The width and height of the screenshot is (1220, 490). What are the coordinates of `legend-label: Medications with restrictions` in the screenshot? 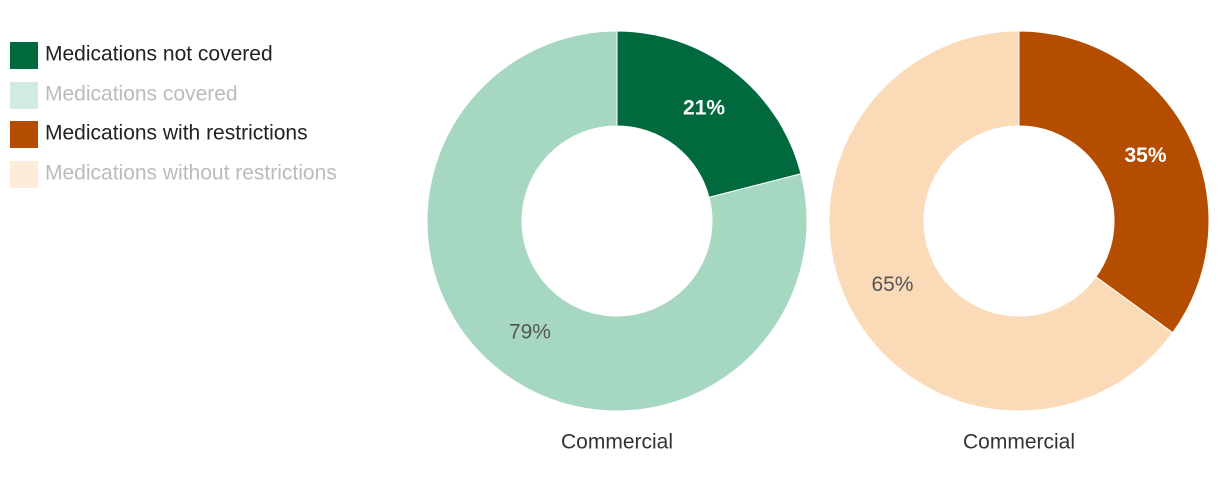 It's located at (176, 133).